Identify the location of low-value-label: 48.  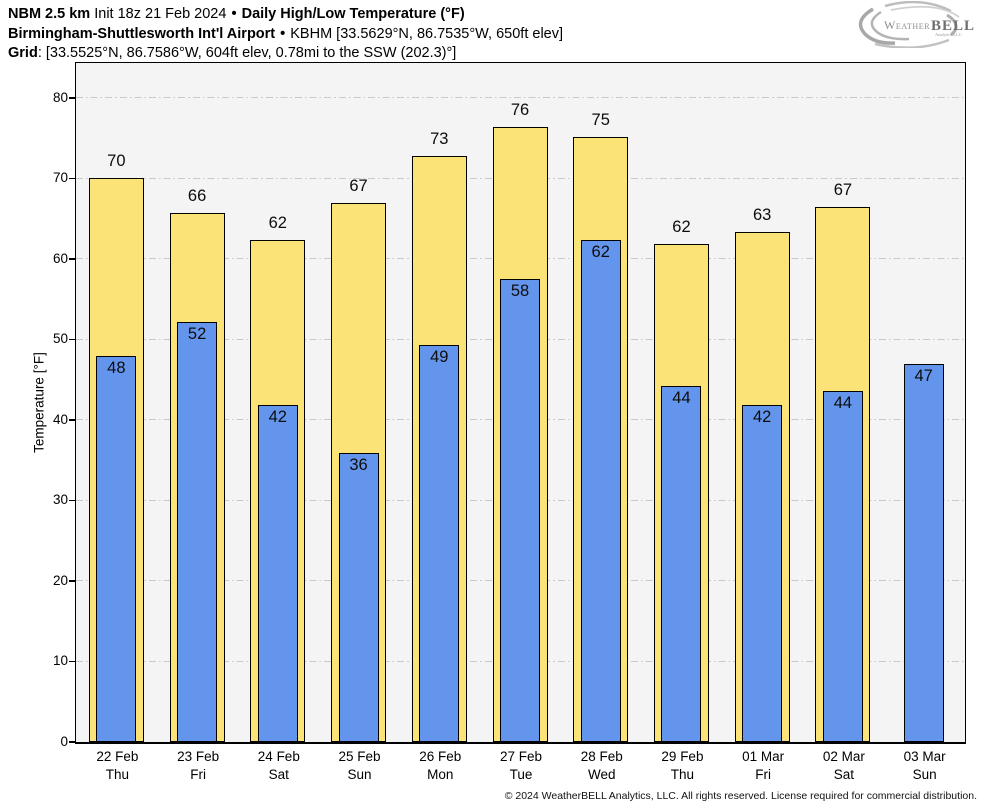
(116, 368).